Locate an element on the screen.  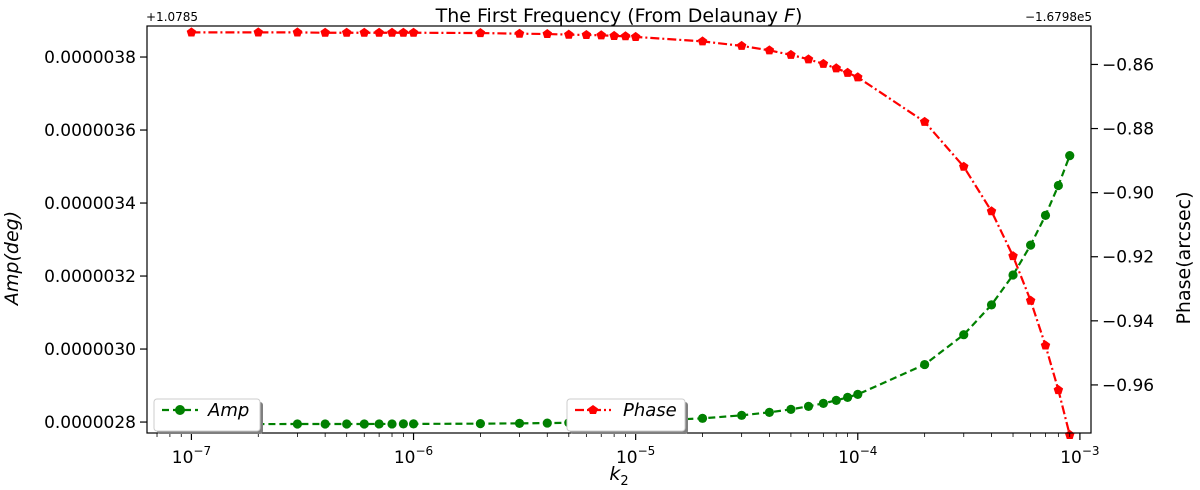
y-left-tick-label: 0.0000032 is located at coordinates (90, 277).